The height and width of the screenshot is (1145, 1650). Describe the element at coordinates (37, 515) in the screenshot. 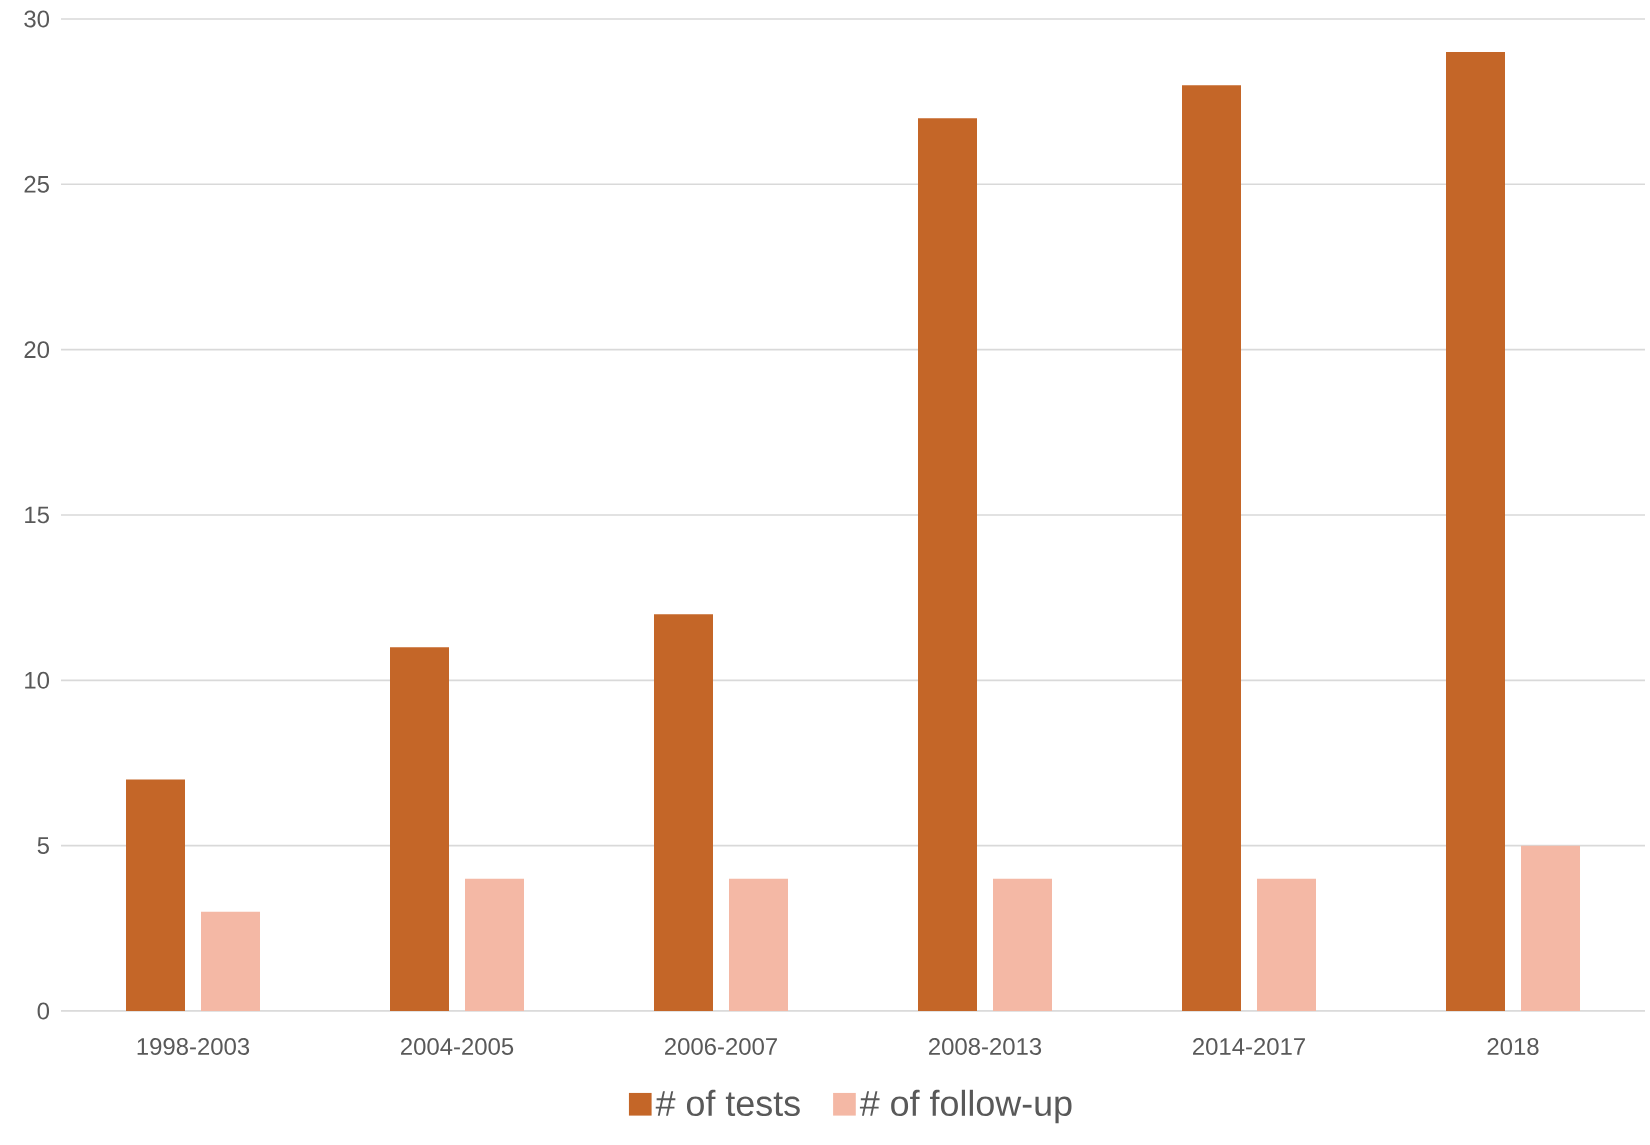

I see `y-tick-label: 15` at that location.